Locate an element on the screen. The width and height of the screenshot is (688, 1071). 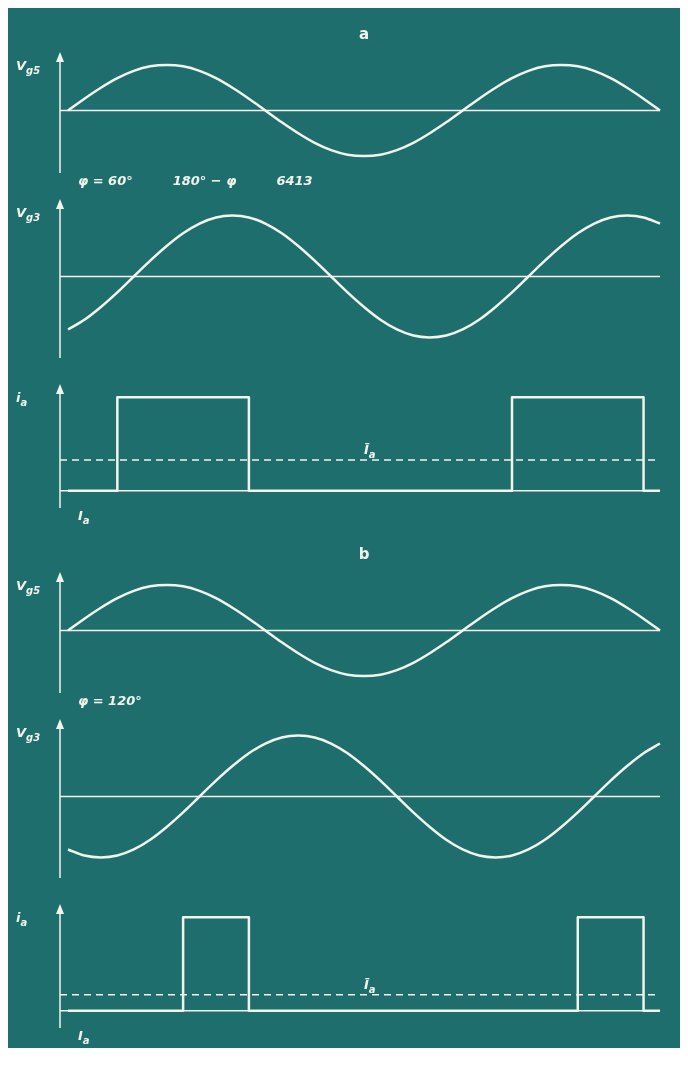
text: φ = 120° is located at coordinates (110, 700).